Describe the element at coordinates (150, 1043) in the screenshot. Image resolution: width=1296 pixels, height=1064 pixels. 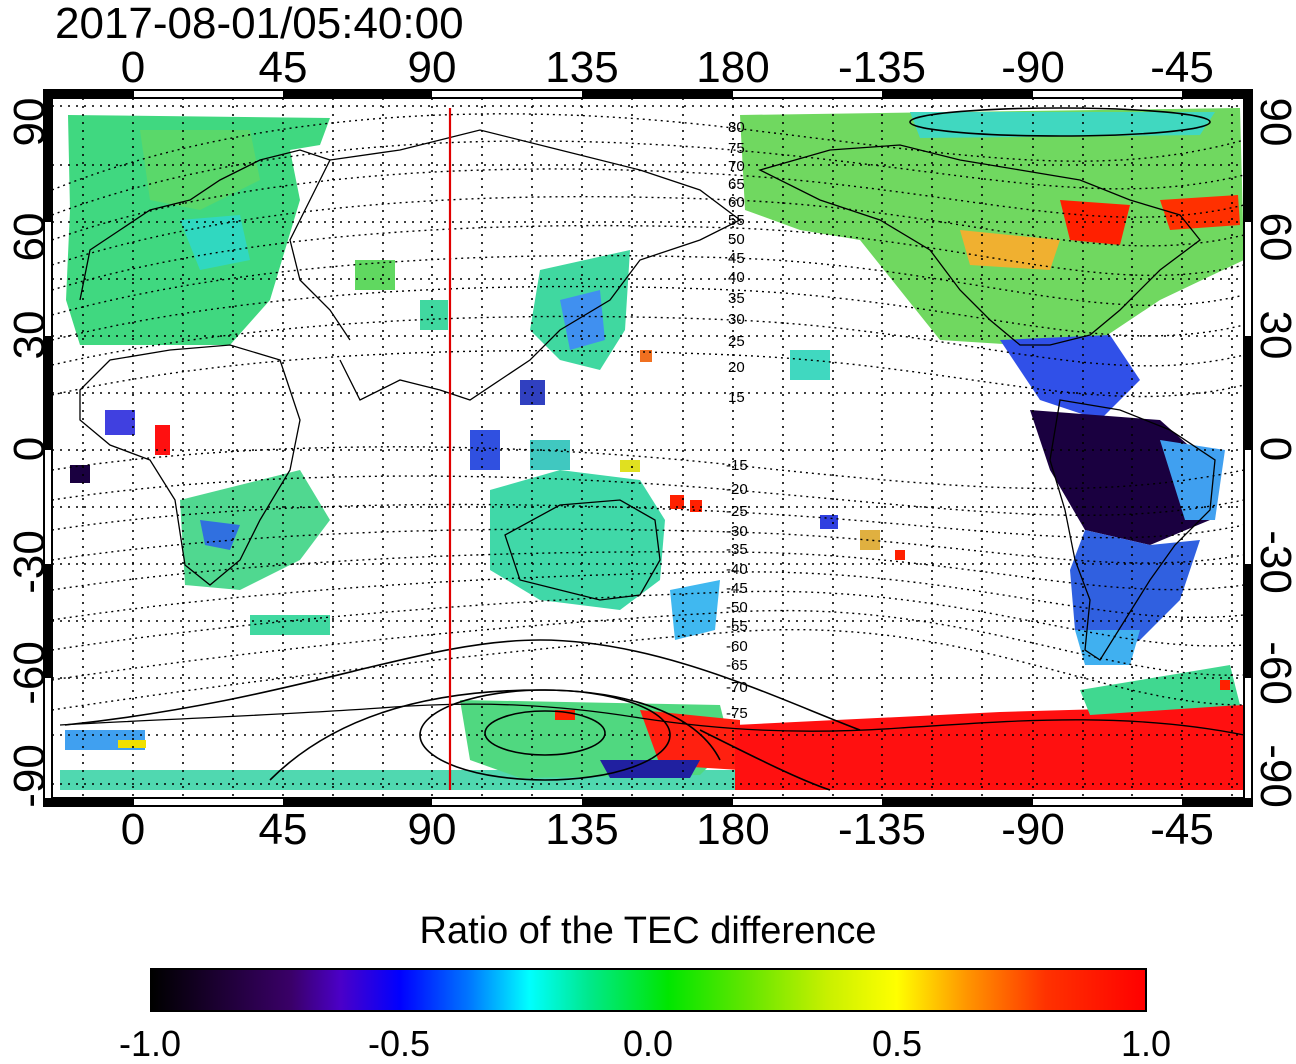
I see `colorbar-tick: -1.0` at that location.